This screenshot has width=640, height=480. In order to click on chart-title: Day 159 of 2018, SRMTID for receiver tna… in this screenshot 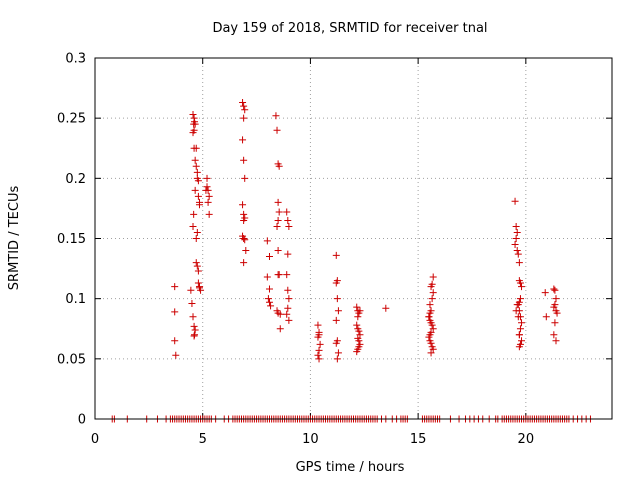, I will do `click(349, 28)`.